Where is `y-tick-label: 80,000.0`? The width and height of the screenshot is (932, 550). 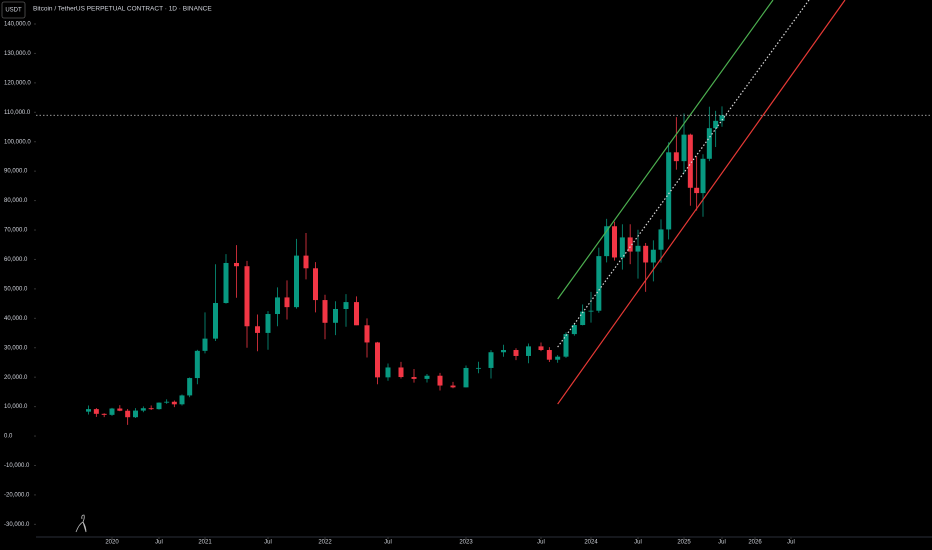
y-tick-label: 80,000.0 is located at coordinates (16, 201).